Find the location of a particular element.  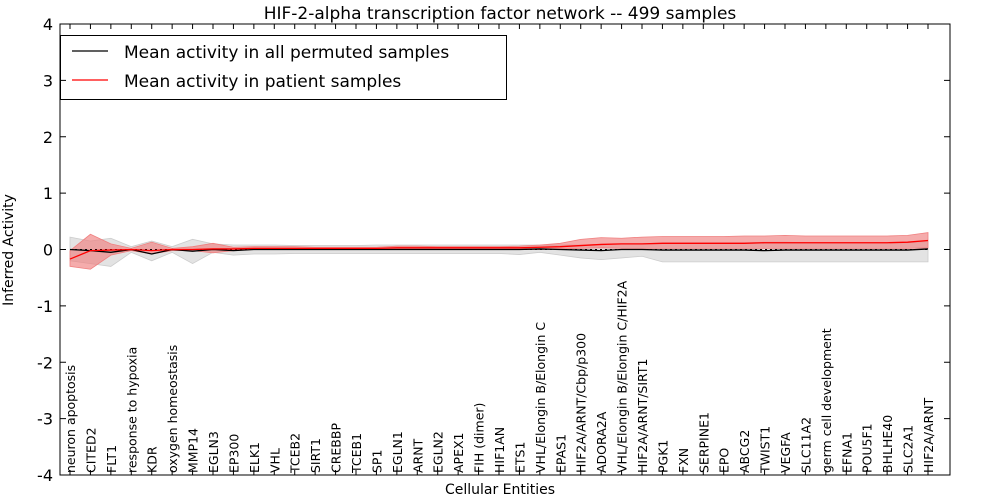

x-tick-label: VEGFA is located at coordinates (785, 452).